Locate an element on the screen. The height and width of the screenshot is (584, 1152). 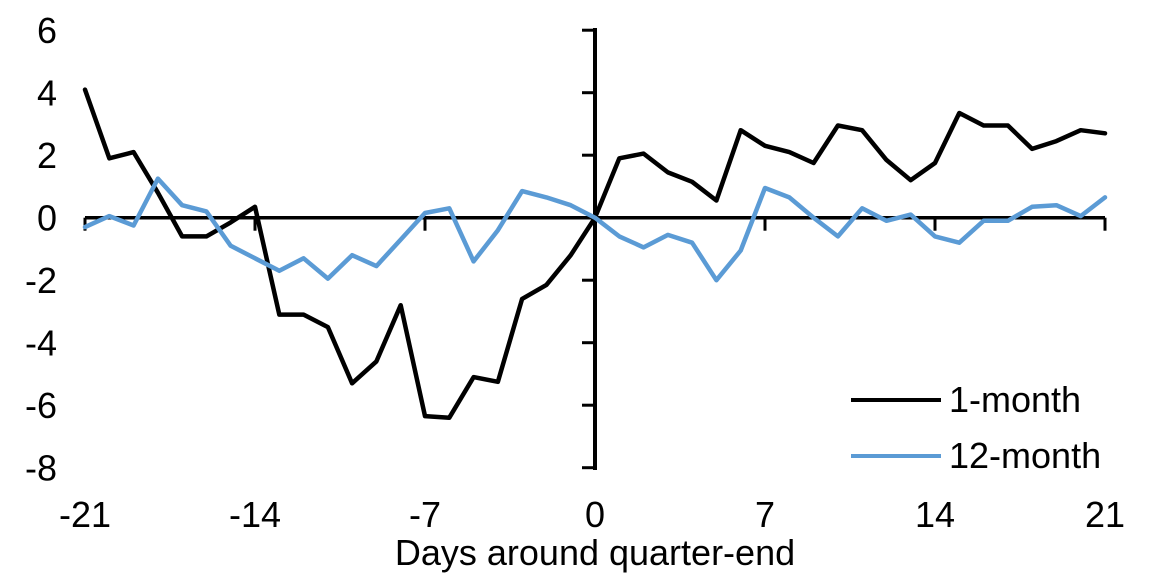
x-tick-label-14: 14 is located at coordinates (935, 514).